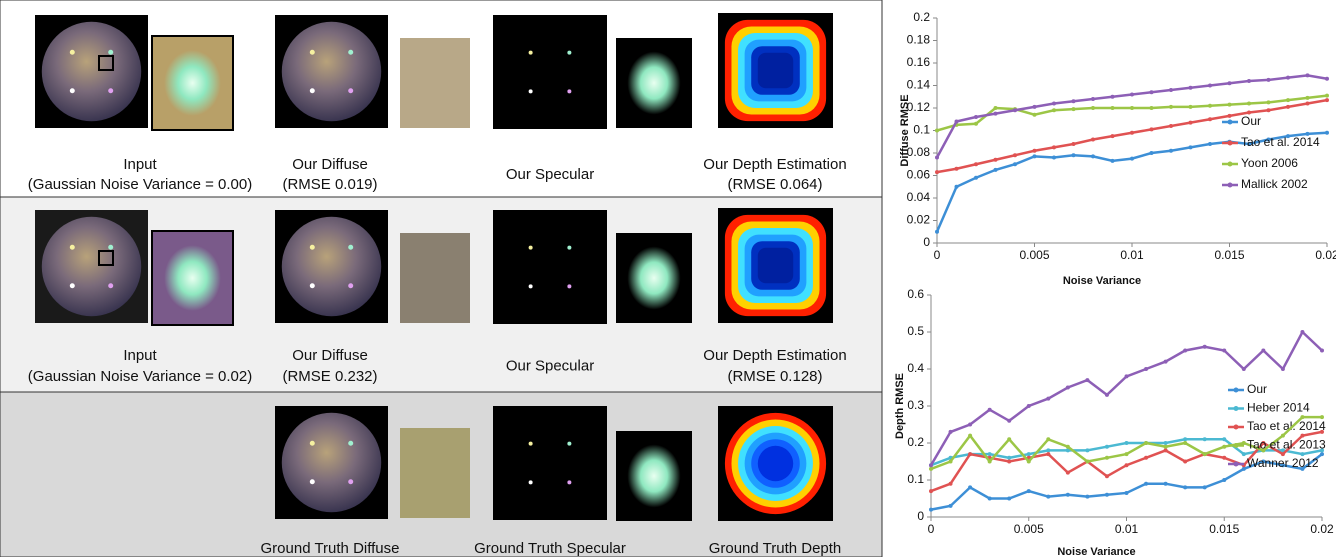 This screenshot has width=1336, height=557. I want to click on caption: (Gaussian Noise Variance = 0.00), so click(140, 184).